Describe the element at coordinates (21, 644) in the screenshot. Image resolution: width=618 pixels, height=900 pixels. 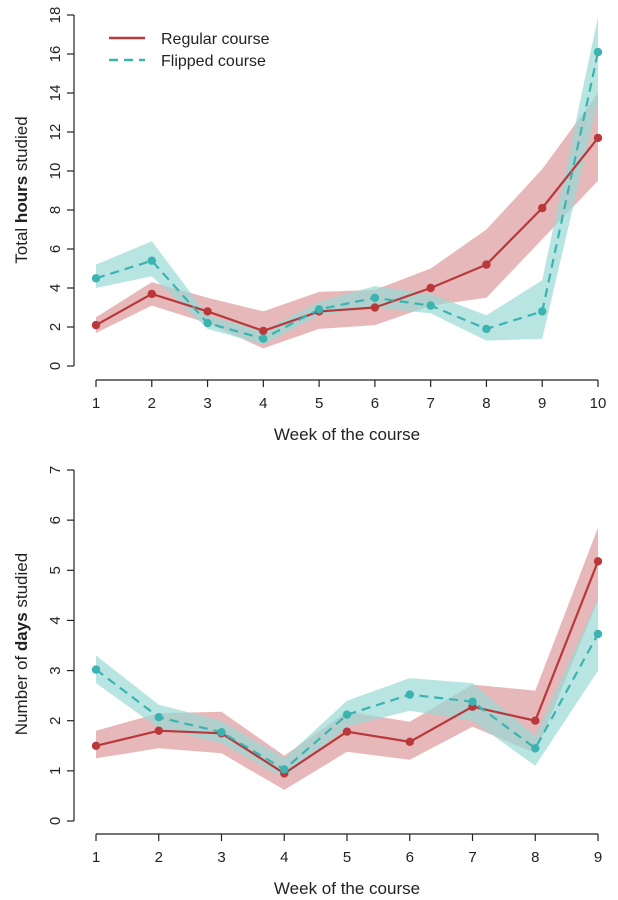
I see `days-y-axis-title: Number of days studied` at that location.